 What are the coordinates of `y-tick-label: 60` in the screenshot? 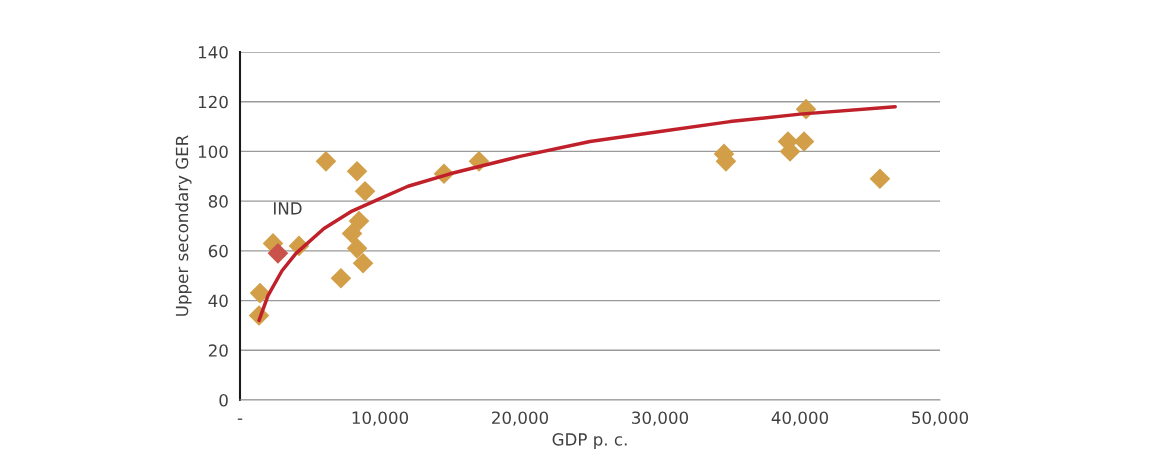 It's located at (218, 251).